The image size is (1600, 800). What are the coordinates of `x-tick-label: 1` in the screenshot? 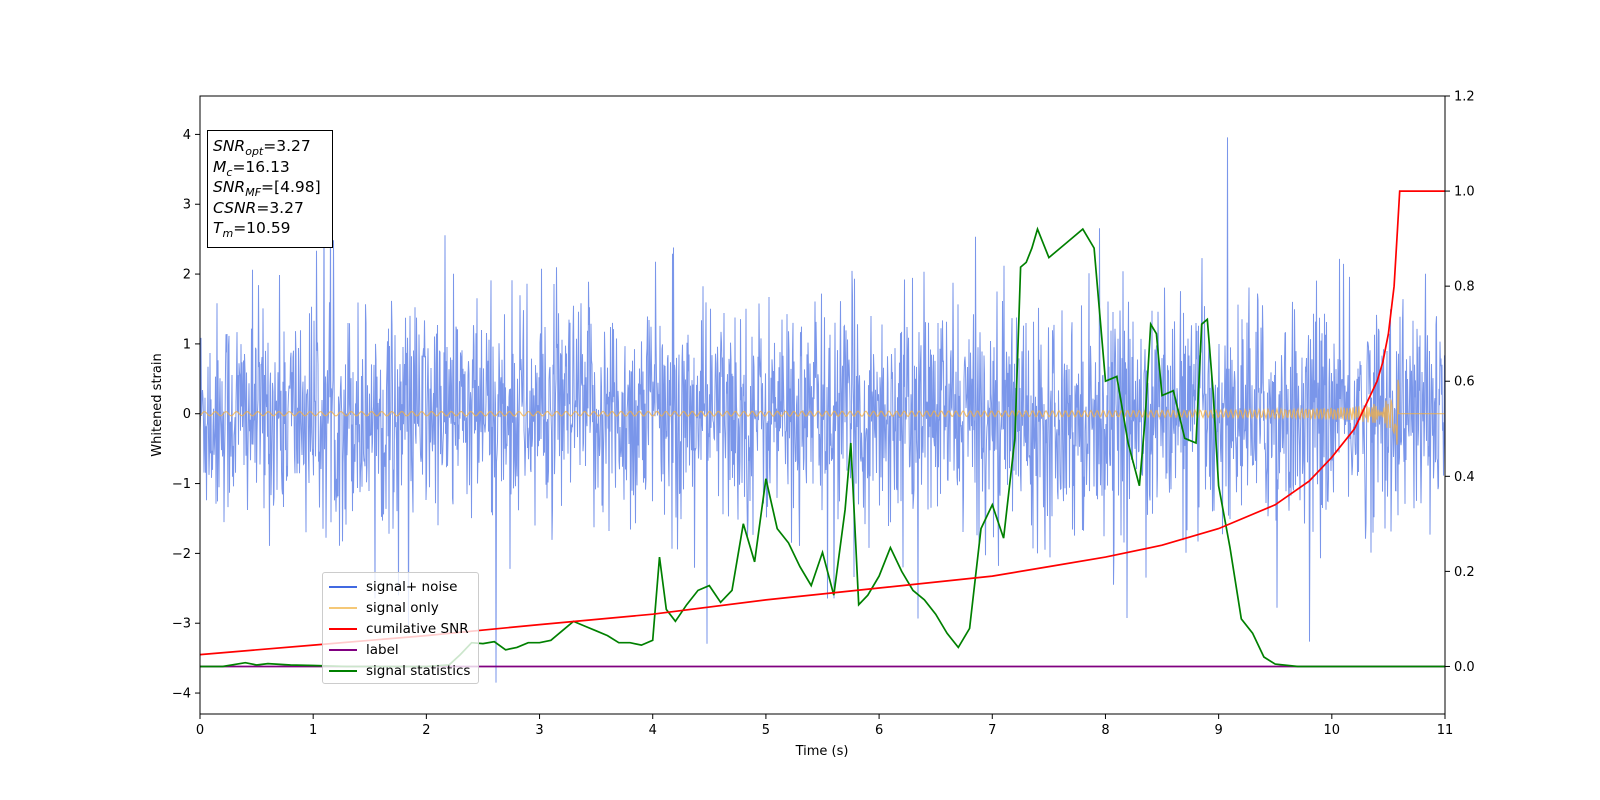 It's located at (313, 730).